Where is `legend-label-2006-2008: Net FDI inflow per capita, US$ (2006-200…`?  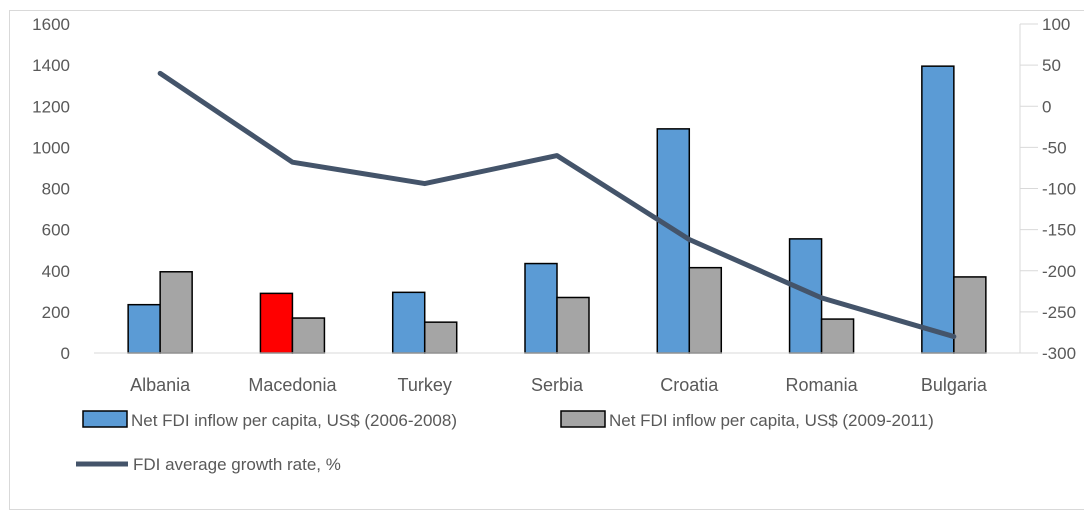
legend-label-2006-2008: Net FDI inflow per capita, US$ (2006-200… is located at coordinates (294, 420).